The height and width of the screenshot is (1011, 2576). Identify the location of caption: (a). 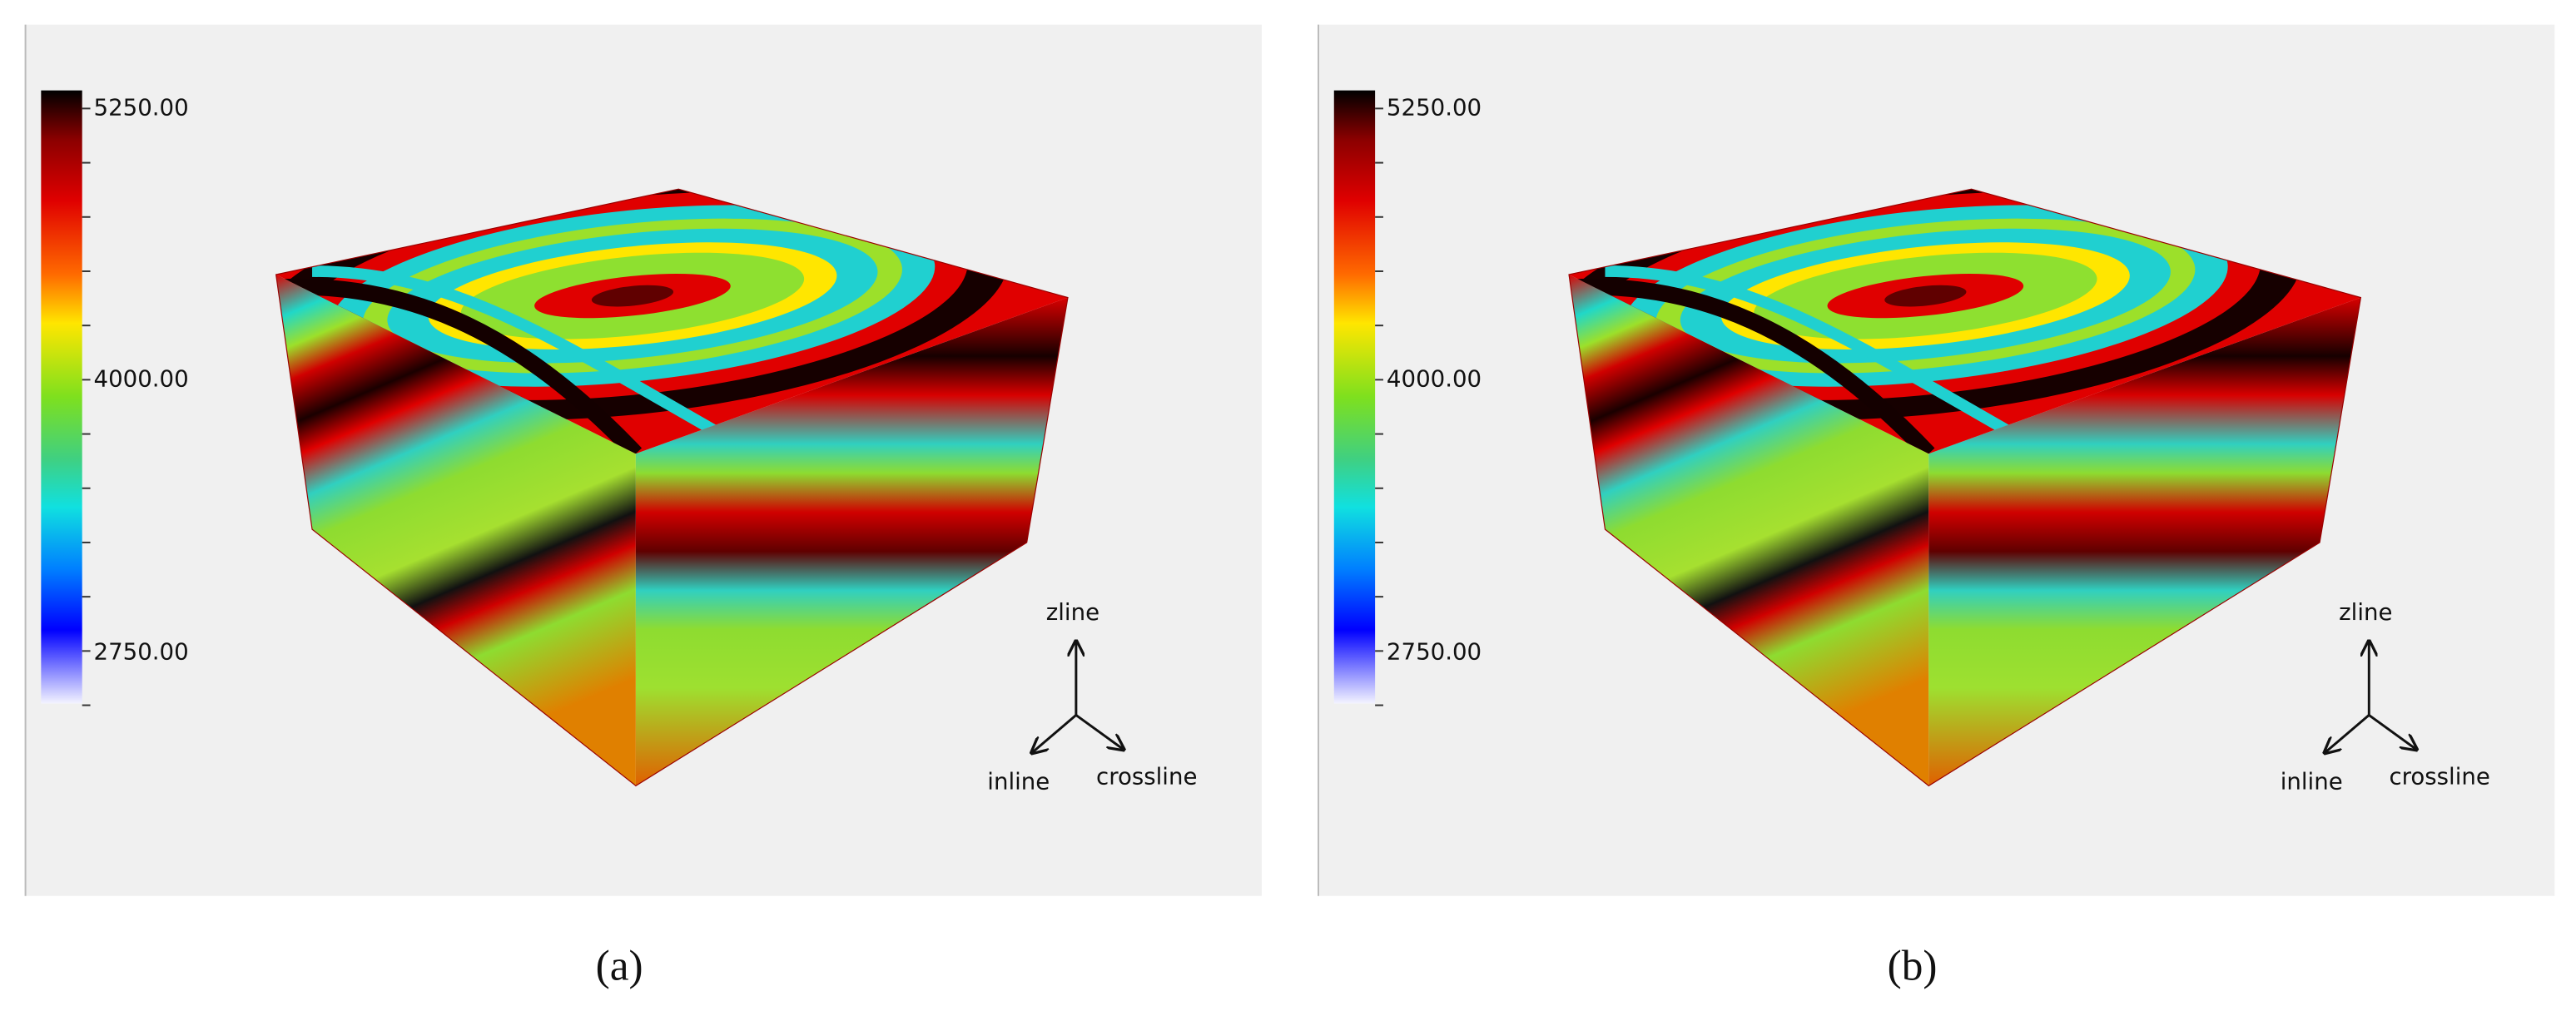
(619, 966).